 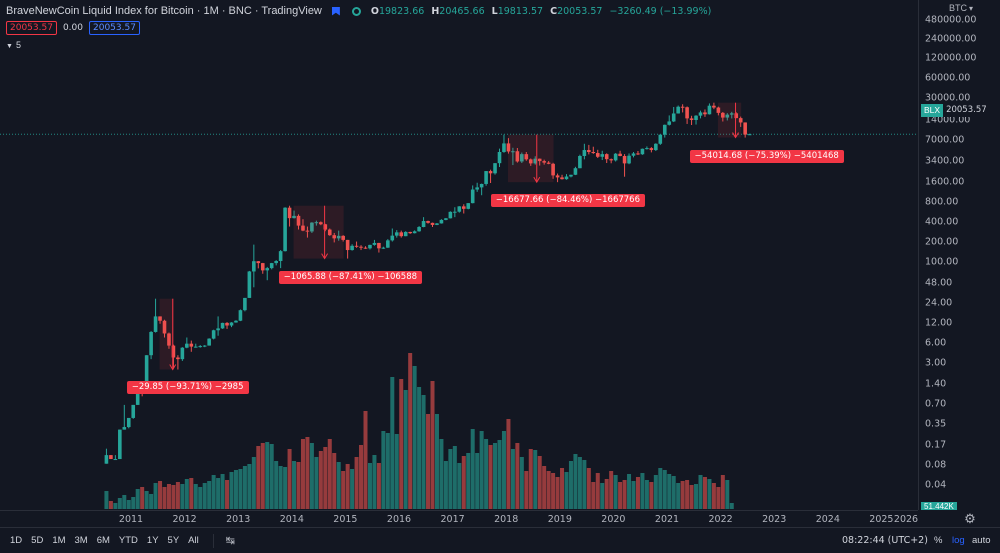 What do you see at coordinates (131, 519) in the screenshot?
I see `time-tick: 2011` at bounding box center [131, 519].